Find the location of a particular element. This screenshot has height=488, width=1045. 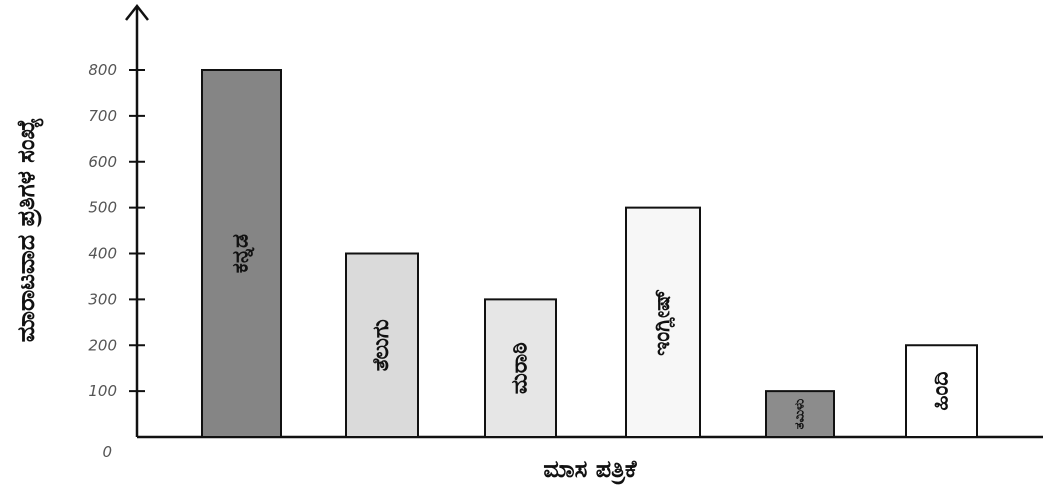

bar-category-label: ಇಂಗ್ಲೀಷ್ is located at coordinates (663, 322).